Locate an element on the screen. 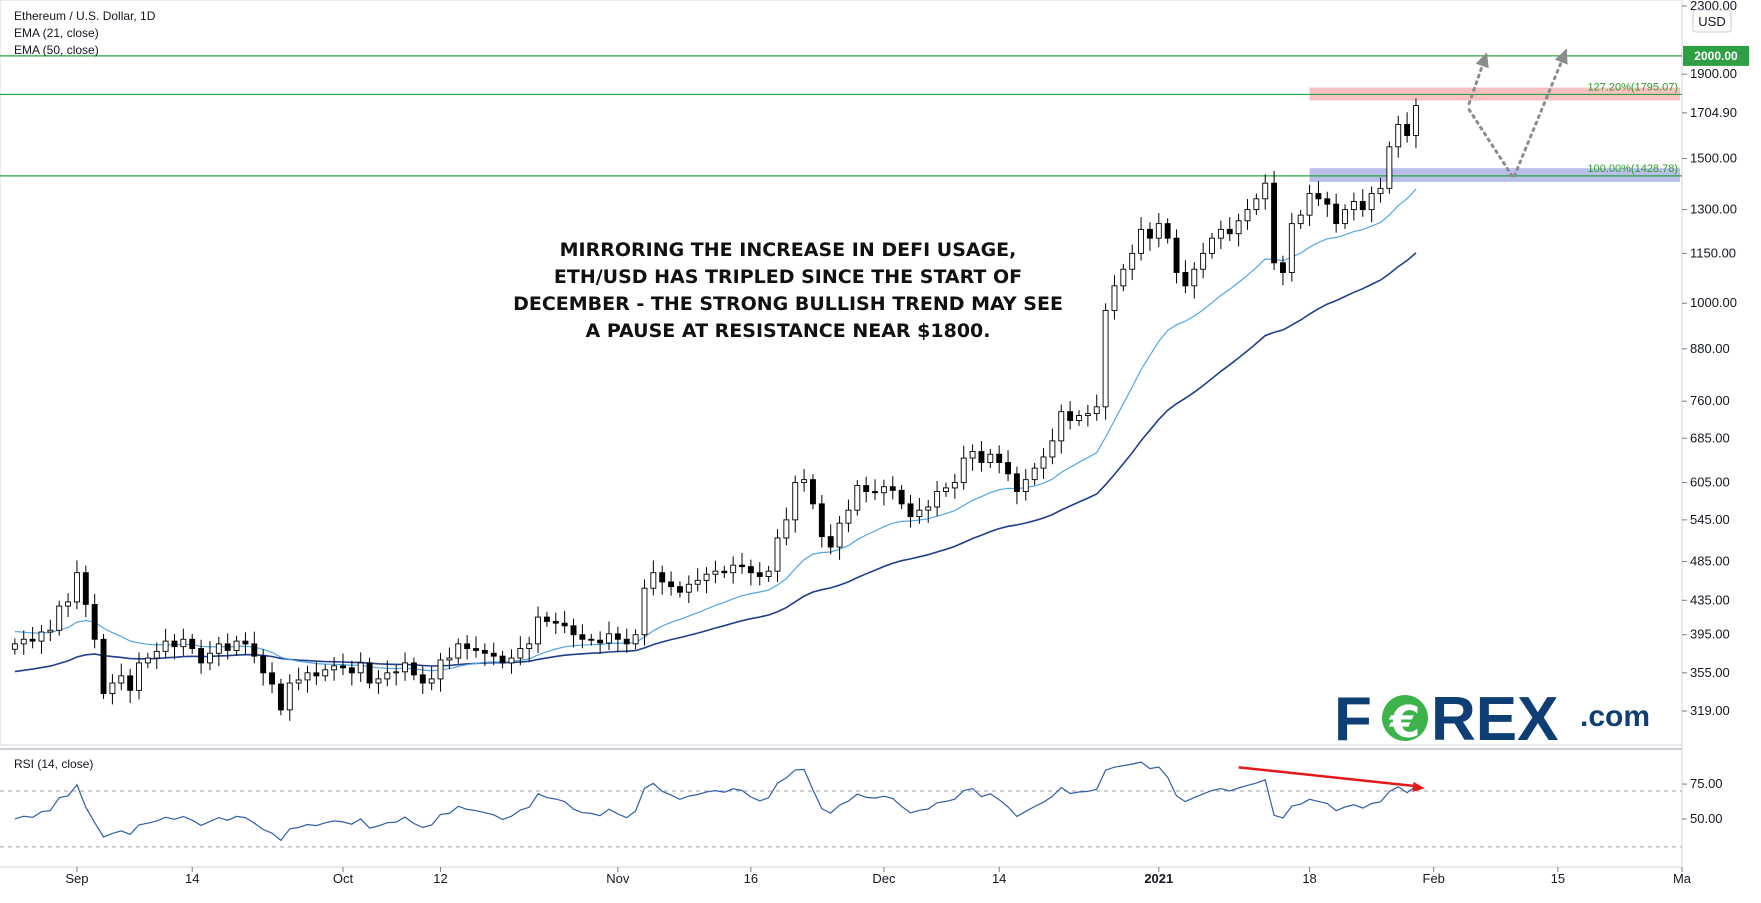  ema-21-legend: EMA (21, close) is located at coordinates (56, 33).